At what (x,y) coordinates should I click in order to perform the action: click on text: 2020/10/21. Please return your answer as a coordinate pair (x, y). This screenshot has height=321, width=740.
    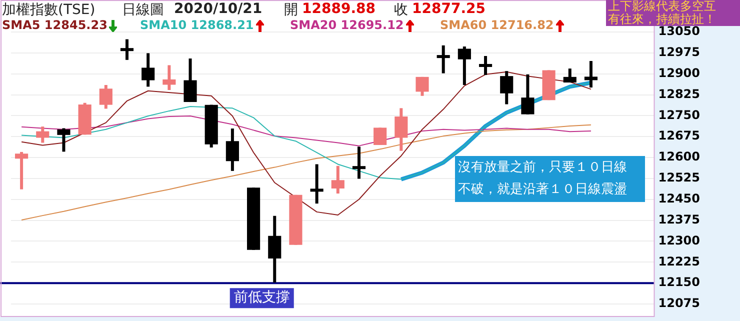
    Looking at the image, I should click on (218, 9).